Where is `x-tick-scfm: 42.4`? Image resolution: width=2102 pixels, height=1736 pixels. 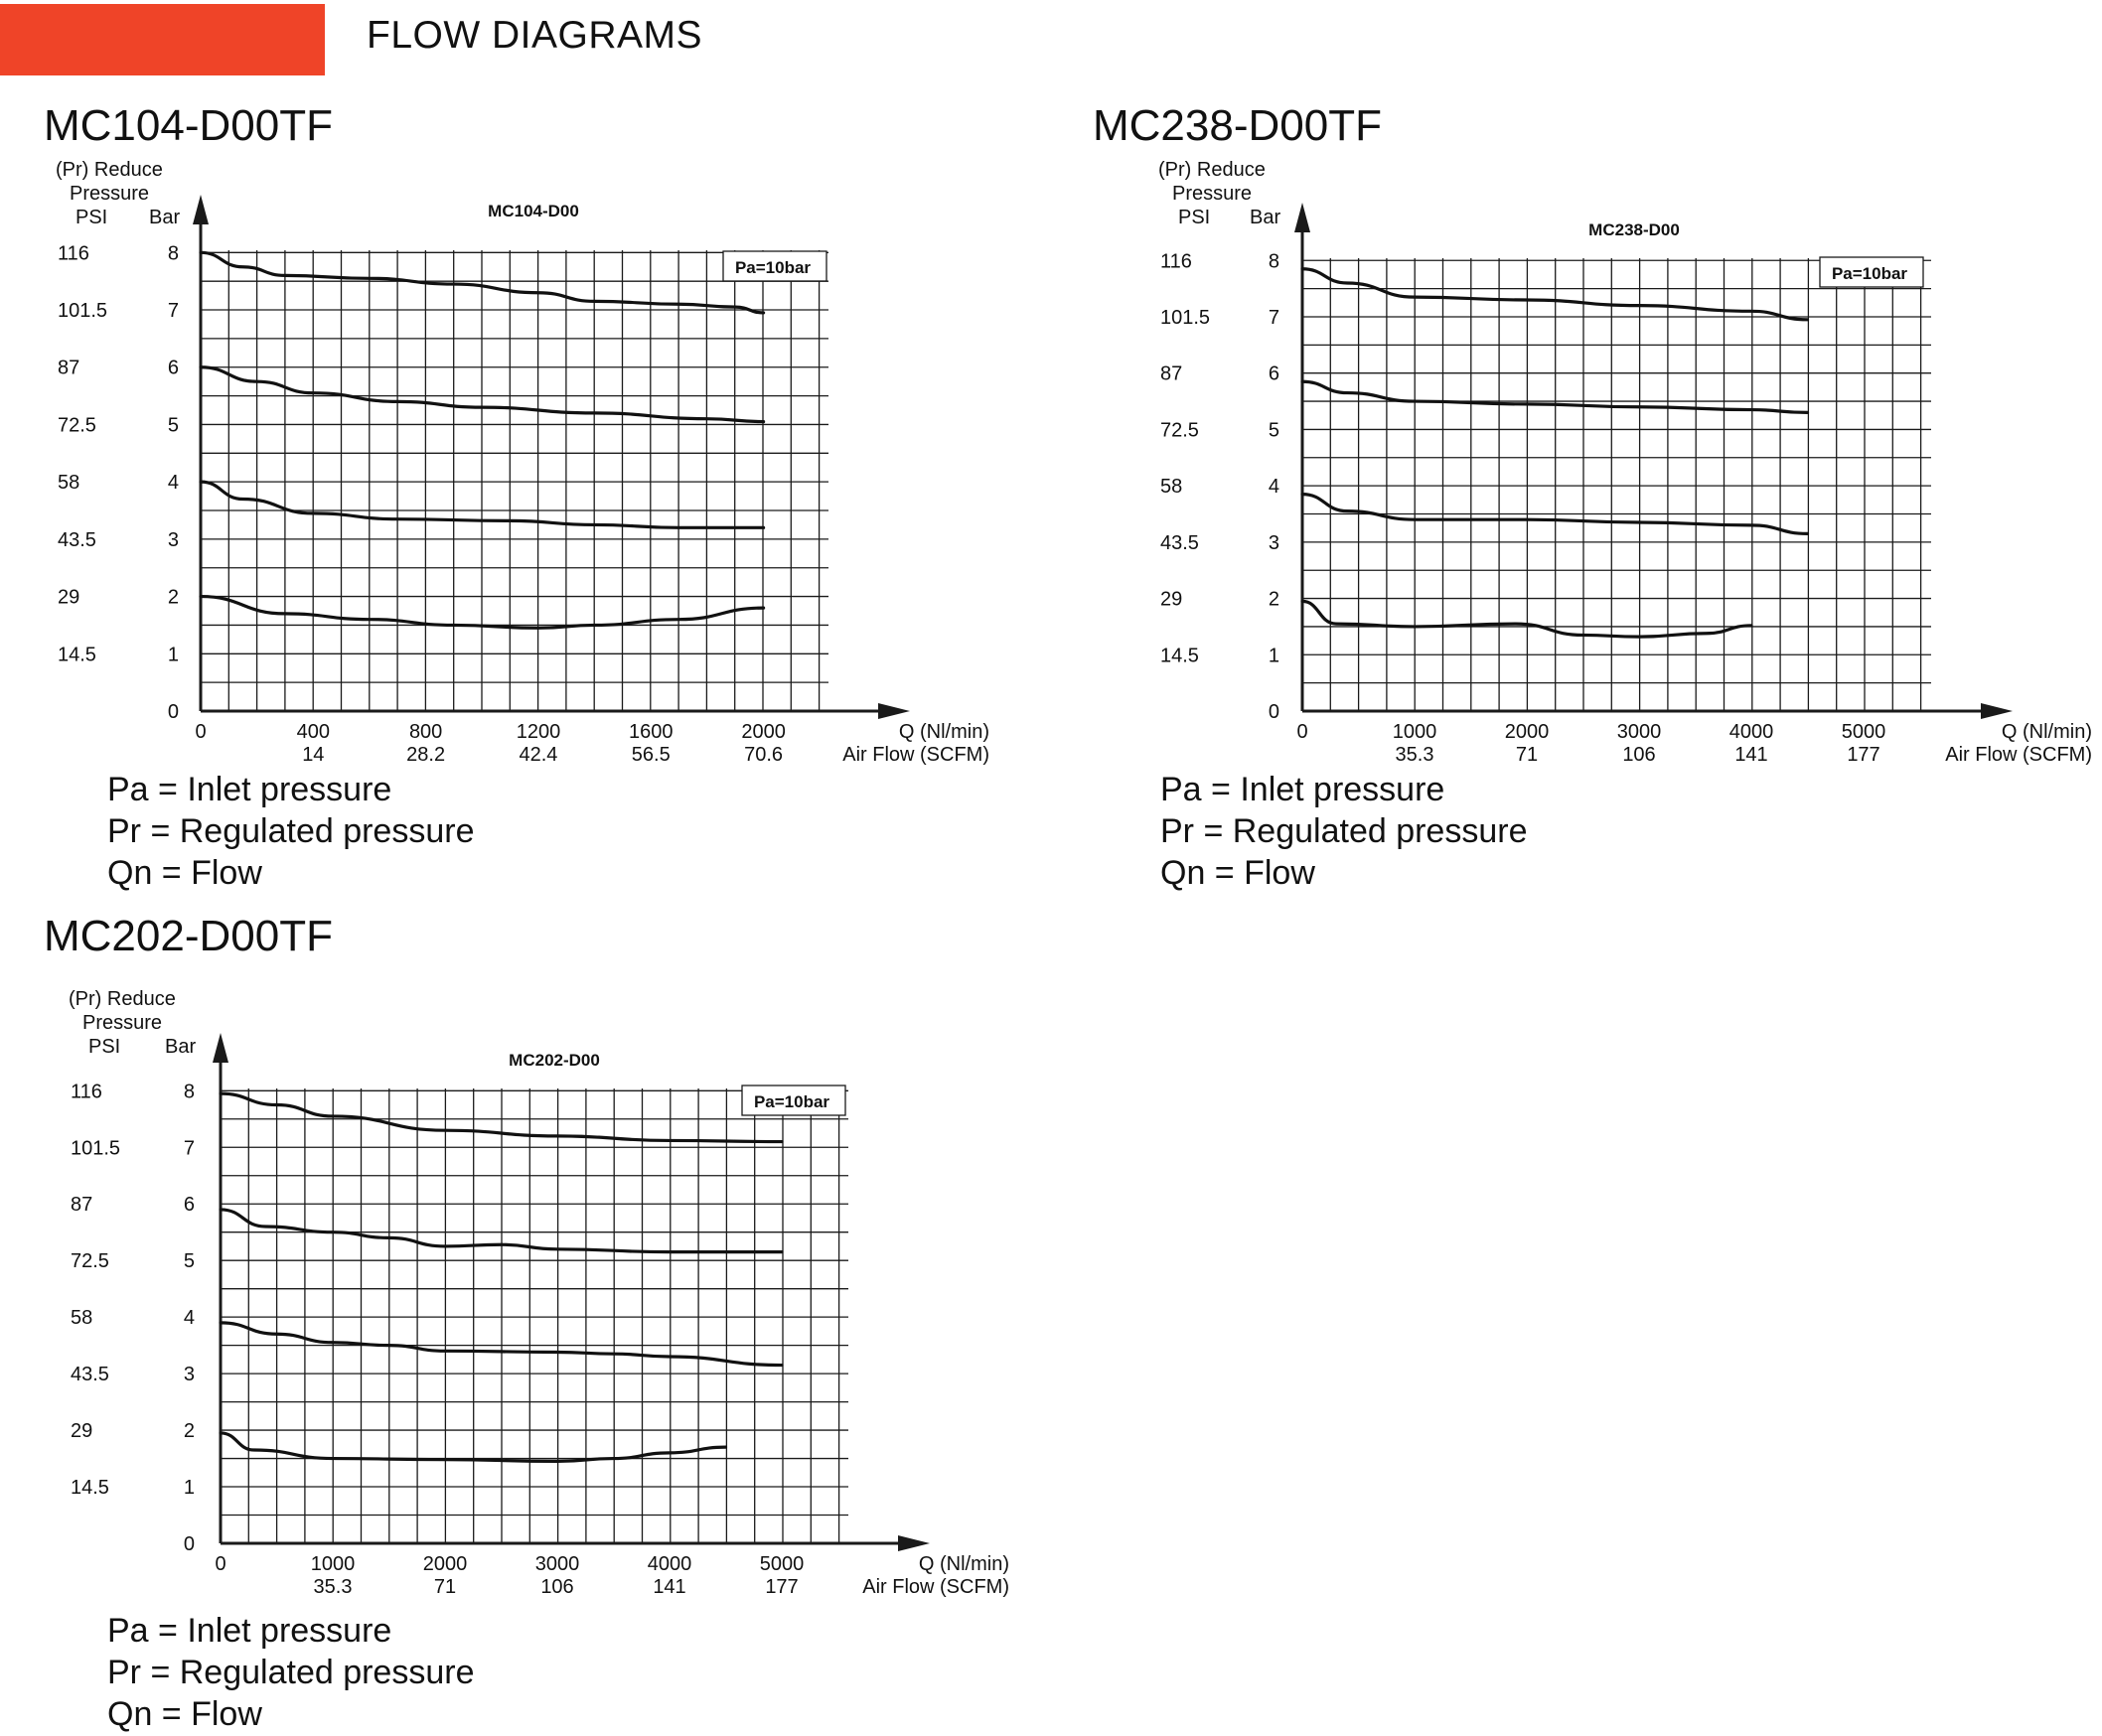
x-tick-scfm: 42.4 is located at coordinates (538, 755).